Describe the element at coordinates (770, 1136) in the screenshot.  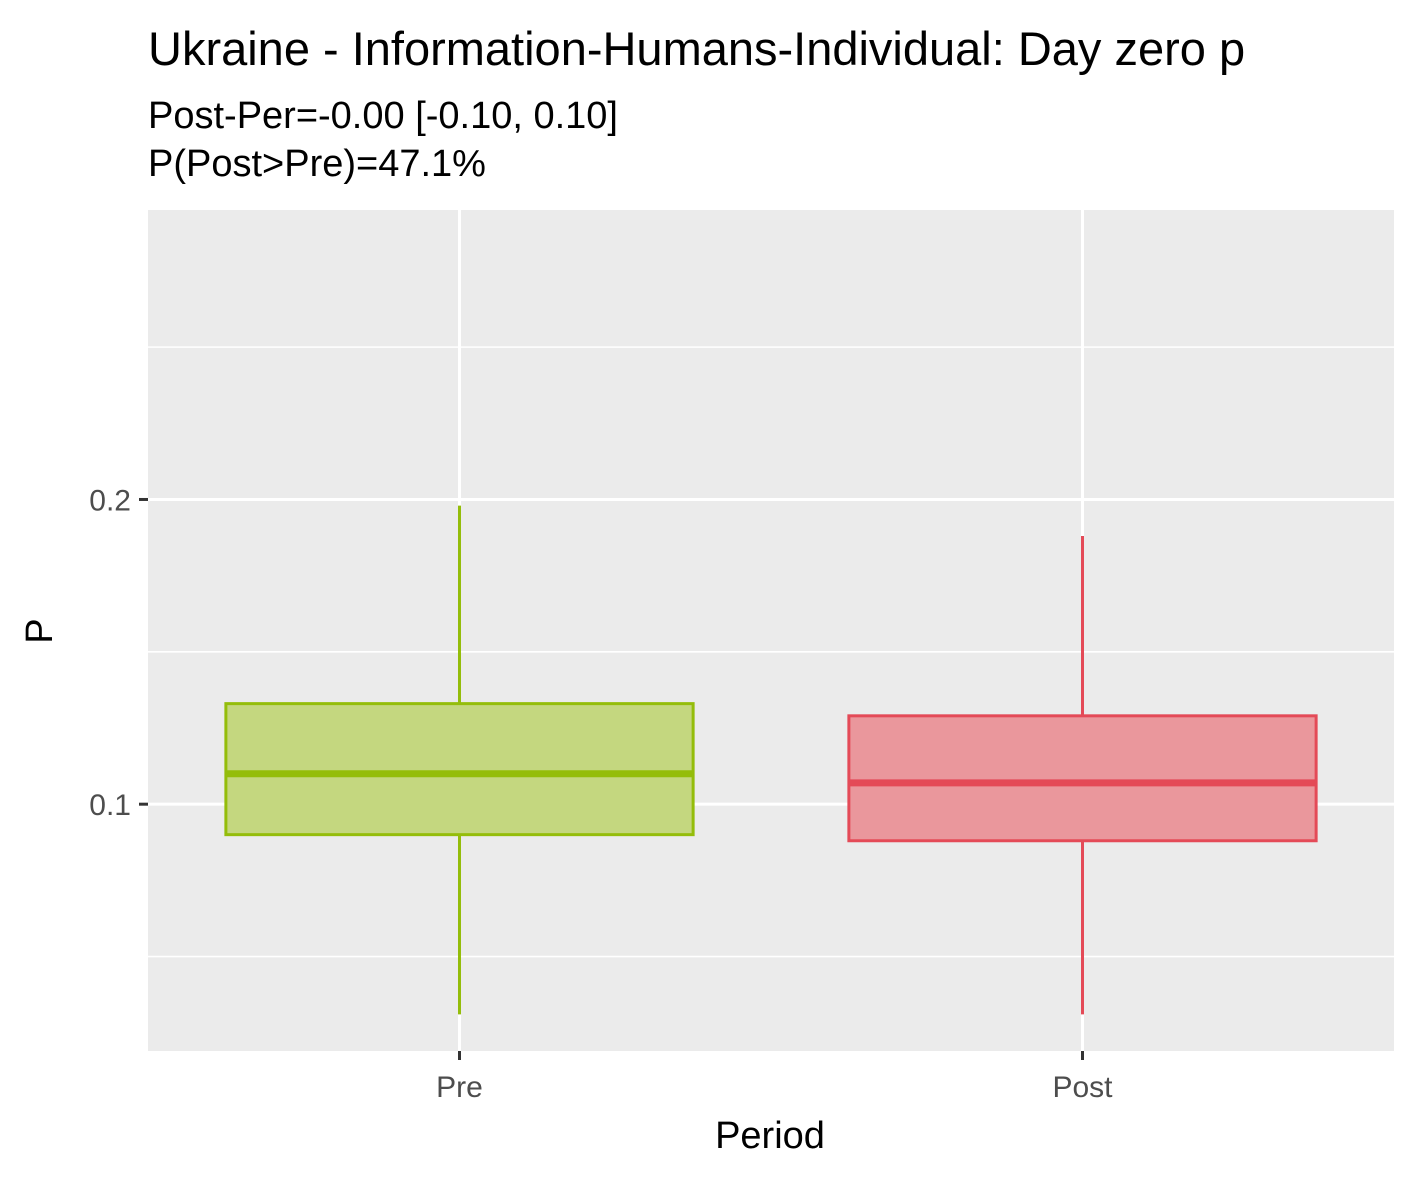
I see `x-axis-title: Period` at that location.